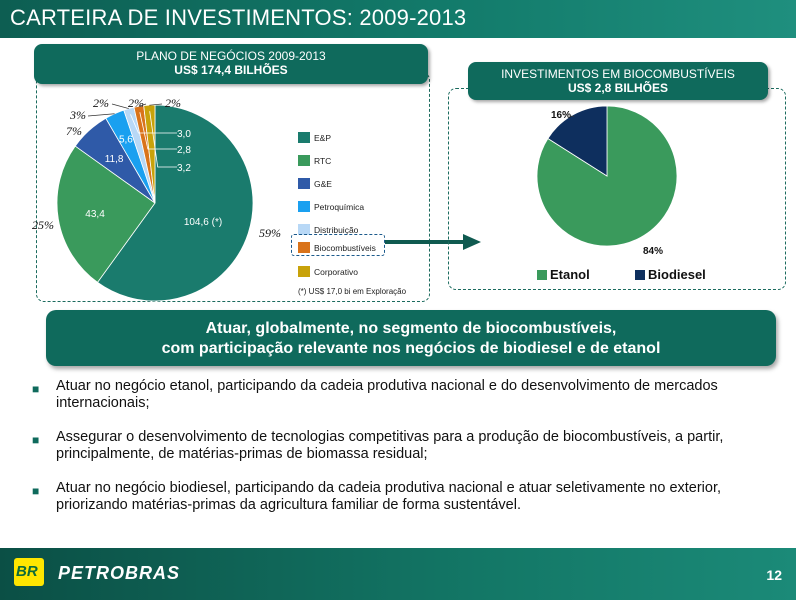  Describe the element at coordinates (345, 248) in the screenshot. I see `legend-label: Biocombustíveis` at that location.